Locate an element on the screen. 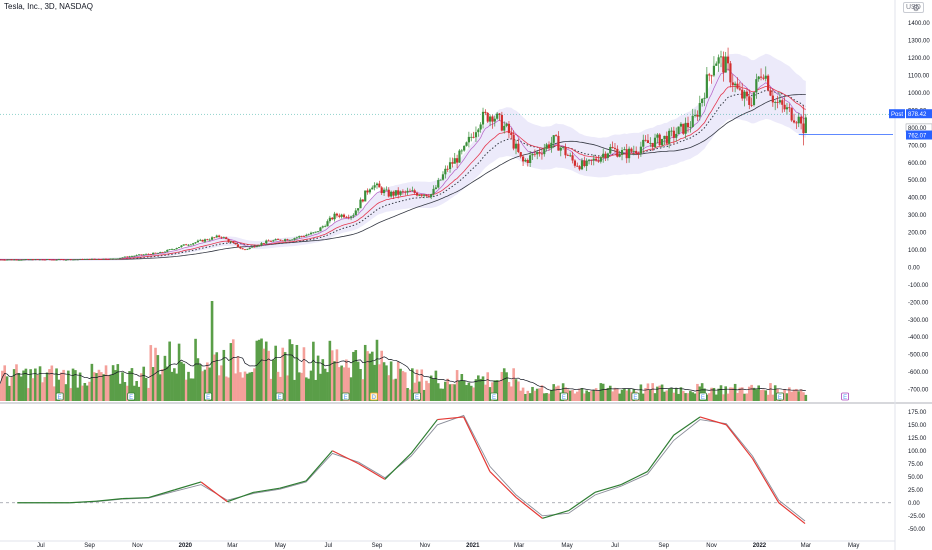 The height and width of the screenshot is (550, 932). currency-badge: USD is located at coordinates (913, 7).